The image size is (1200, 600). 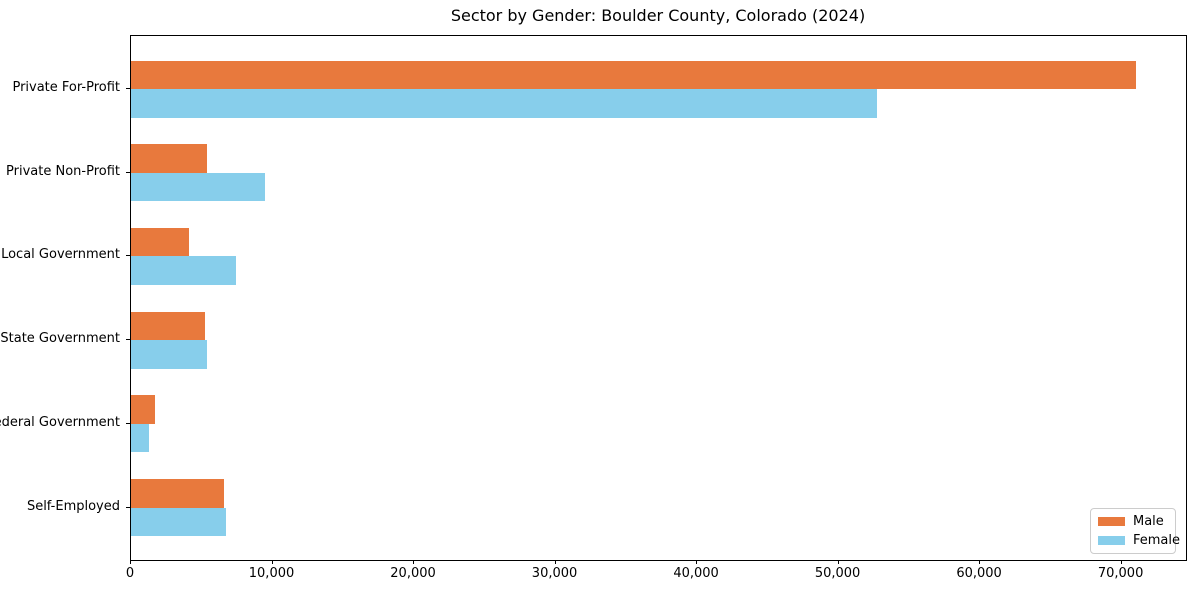 What do you see at coordinates (140, 438) in the screenshot?
I see `bar-female-federal-government` at bounding box center [140, 438].